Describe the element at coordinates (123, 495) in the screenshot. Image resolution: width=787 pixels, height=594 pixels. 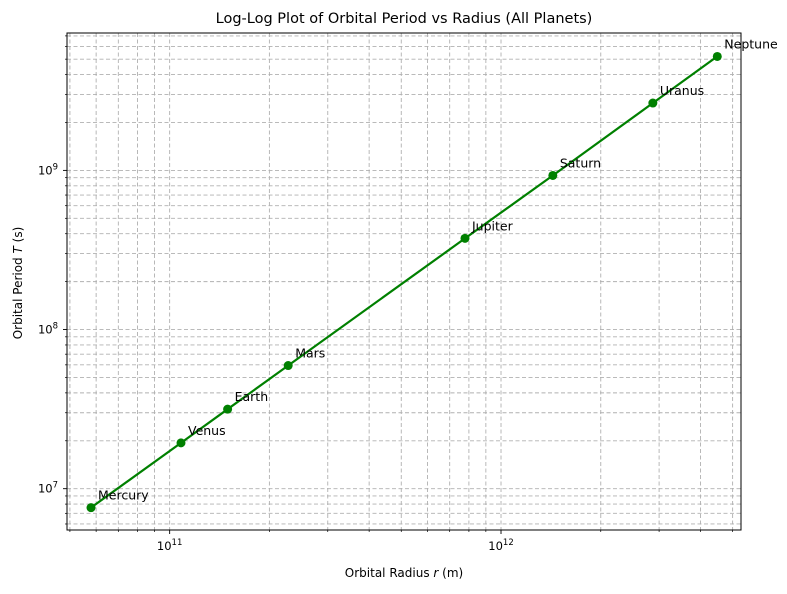
I see `point-label-mercury: Mercury` at that location.